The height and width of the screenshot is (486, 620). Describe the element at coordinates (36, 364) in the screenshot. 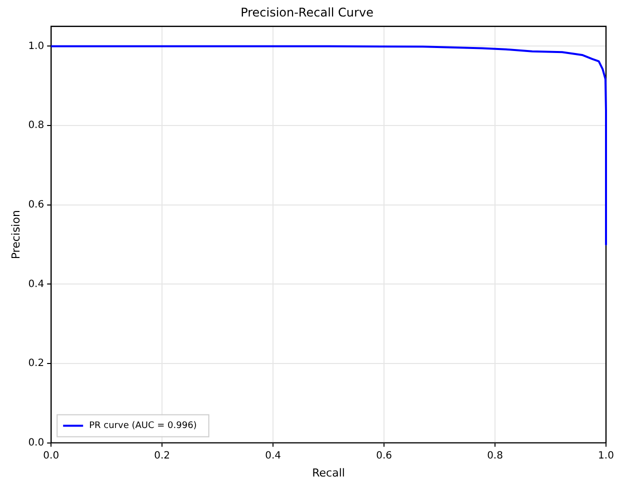

I see `y-tick-label: 0.2` at that location.